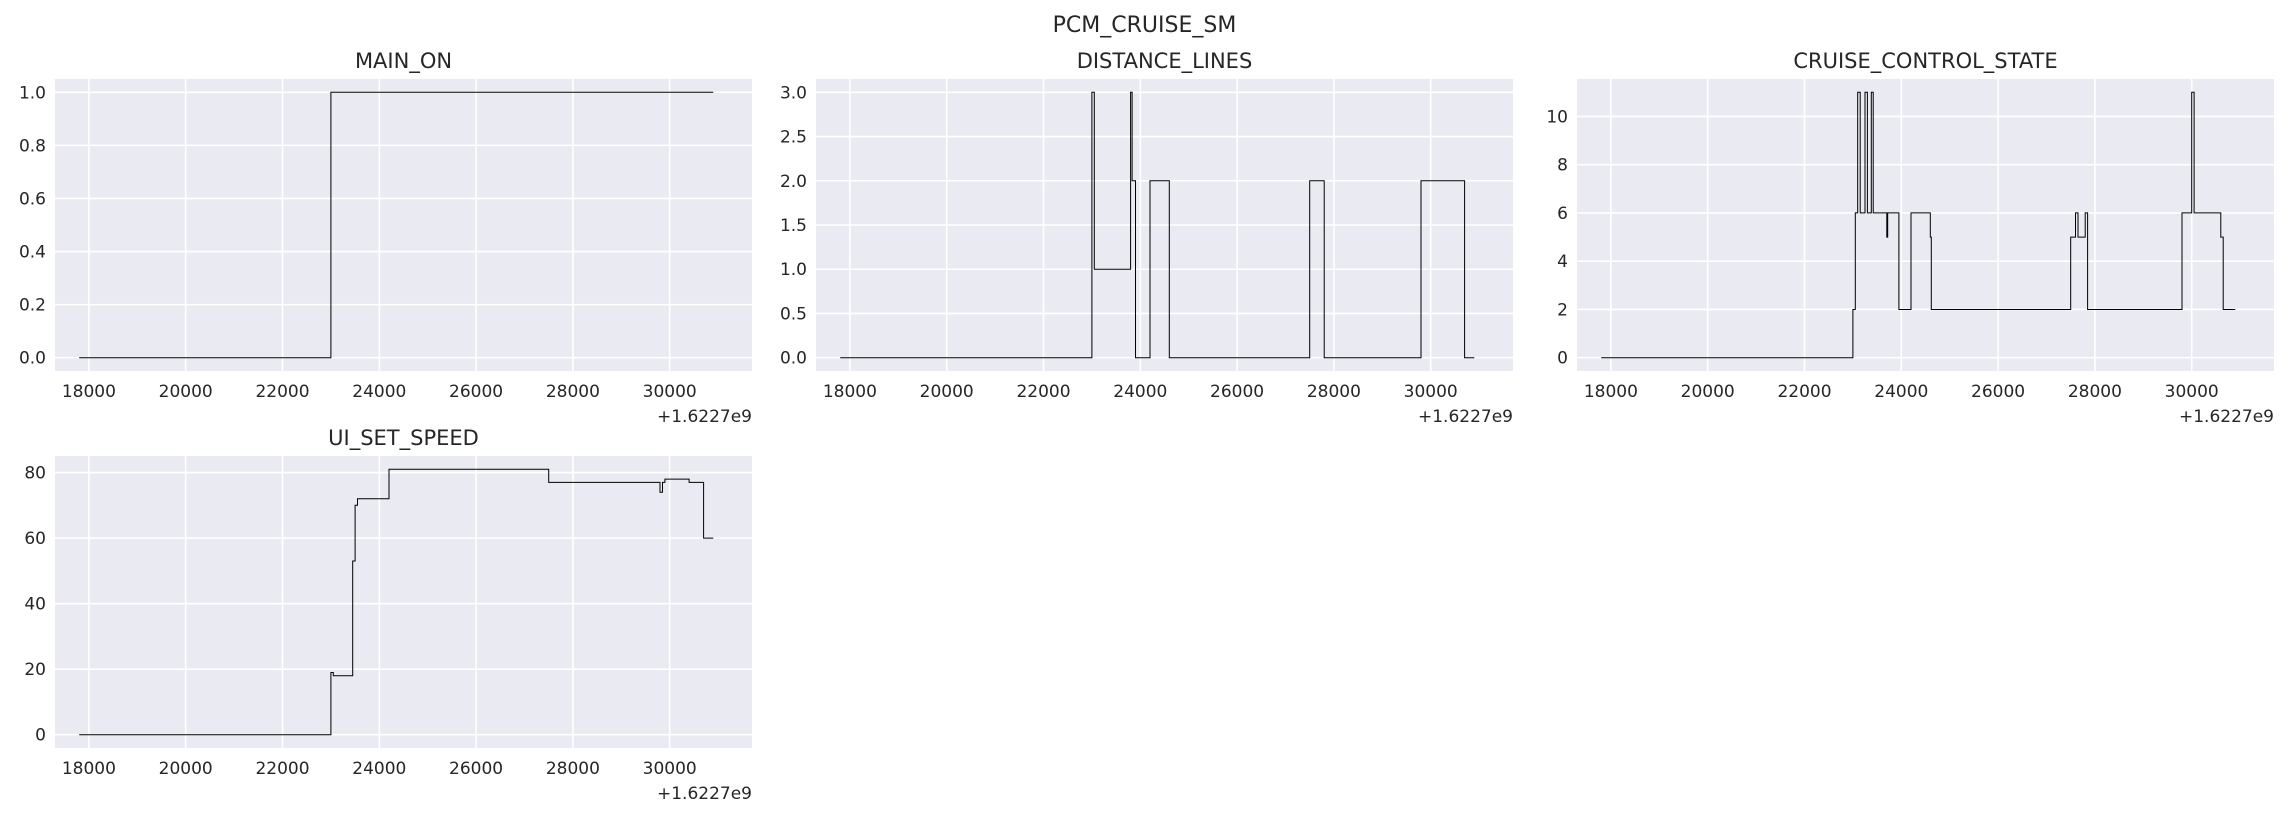 The height and width of the screenshot is (823, 2289). I want to click on y-tick-label: 0.8, so click(32, 146).